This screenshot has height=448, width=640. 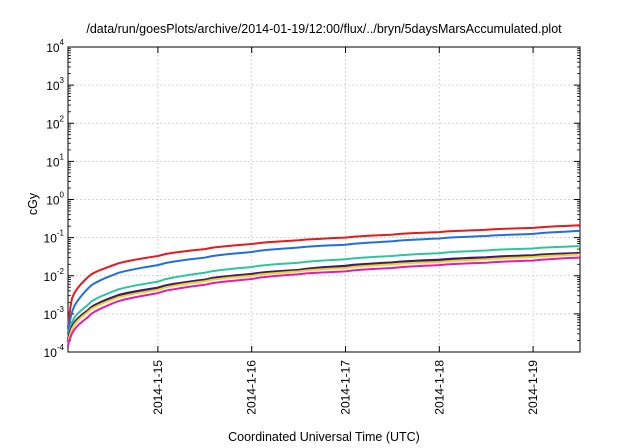 What do you see at coordinates (345, 387) in the screenshot?
I see `x-tick-label: 2014-1-17` at bounding box center [345, 387].